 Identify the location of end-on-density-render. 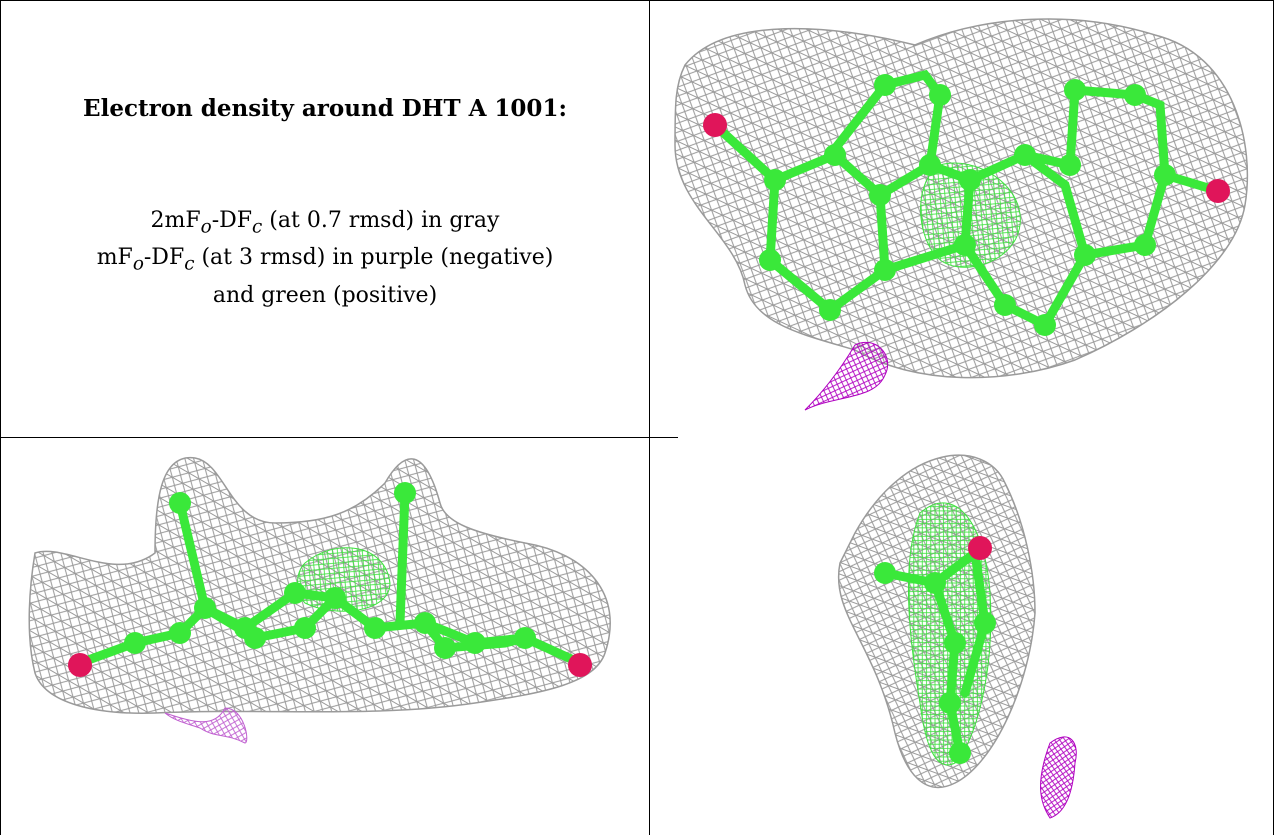
(957, 636).